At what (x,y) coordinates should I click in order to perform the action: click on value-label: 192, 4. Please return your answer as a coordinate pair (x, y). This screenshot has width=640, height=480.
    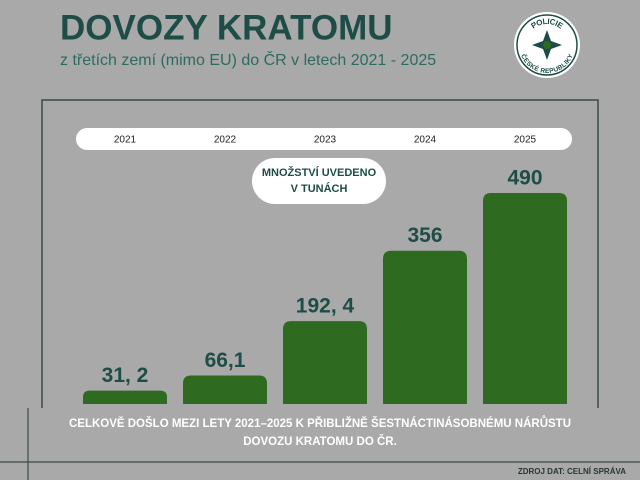
    Looking at the image, I should click on (325, 306).